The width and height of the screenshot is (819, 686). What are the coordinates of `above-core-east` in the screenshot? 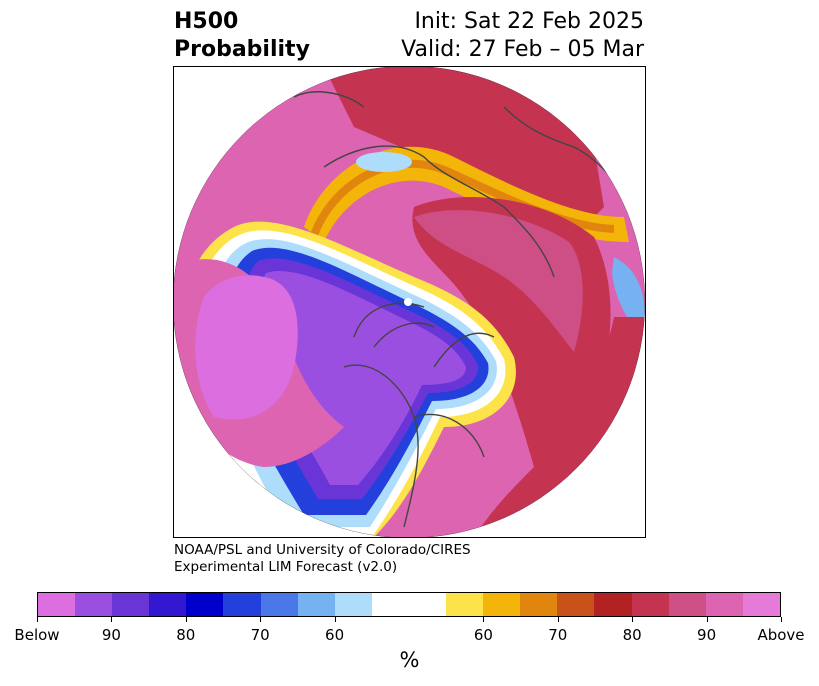 It's located at (498, 281).